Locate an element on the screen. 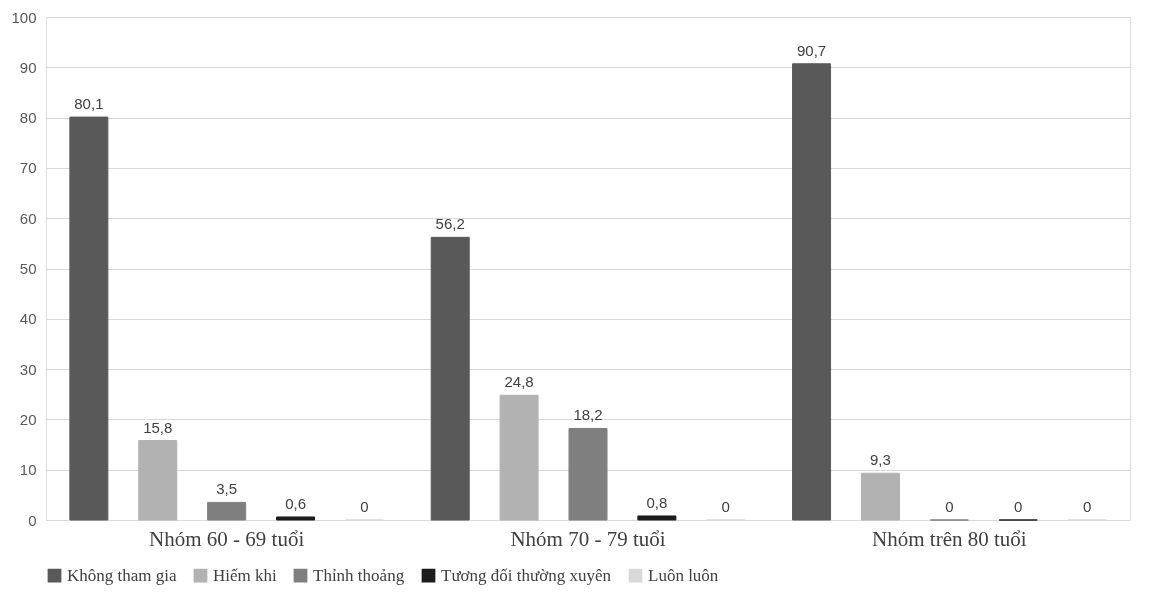 This screenshot has height=605, width=1149. data-label: 90,7 is located at coordinates (811, 50).